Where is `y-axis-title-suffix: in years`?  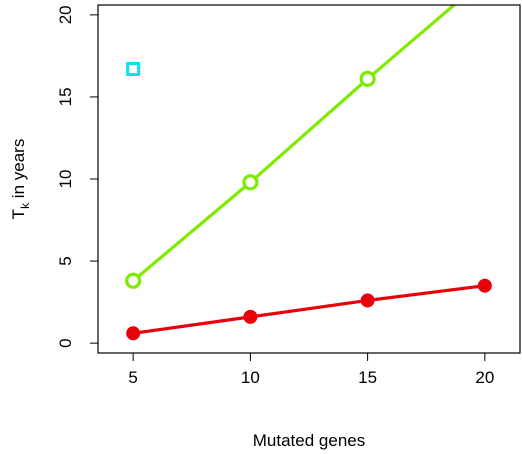 y-axis-title-suffix: in years is located at coordinates (18, 171).